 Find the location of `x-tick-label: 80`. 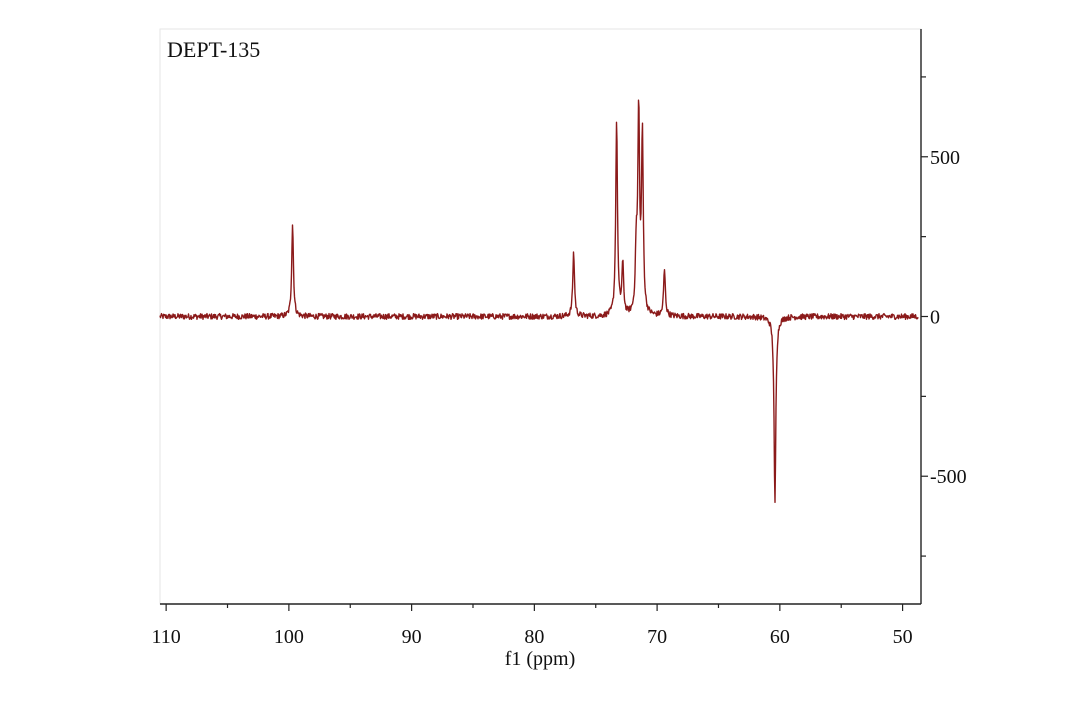

x-tick-label: 80 is located at coordinates (534, 637).